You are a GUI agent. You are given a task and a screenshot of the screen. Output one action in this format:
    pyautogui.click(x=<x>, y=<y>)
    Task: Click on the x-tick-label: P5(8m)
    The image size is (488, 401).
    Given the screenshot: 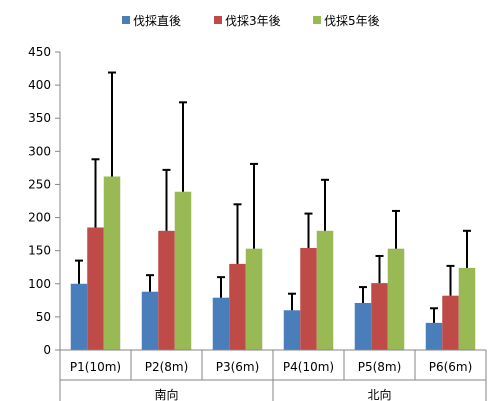 What is the action you would take?
    pyautogui.click(x=380, y=367)
    